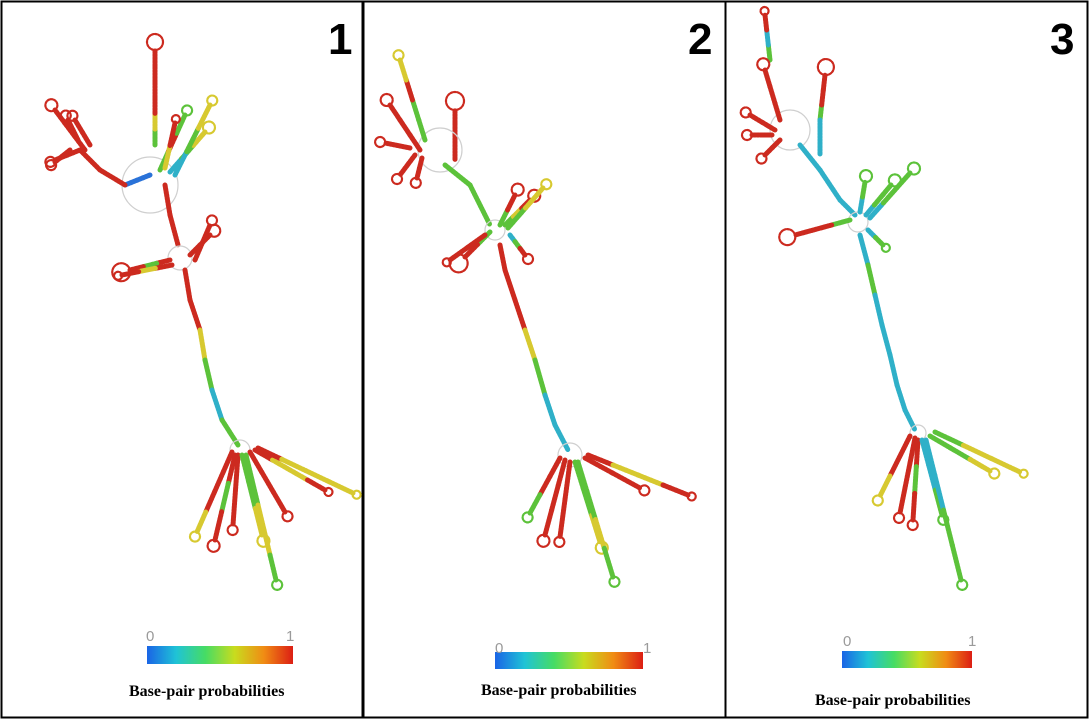 The height and width of the screenshot is (721, 1090). Describe the element at coordinates (1062, 39) in the screenshot. I see `panel-3-label: 3` at that location.